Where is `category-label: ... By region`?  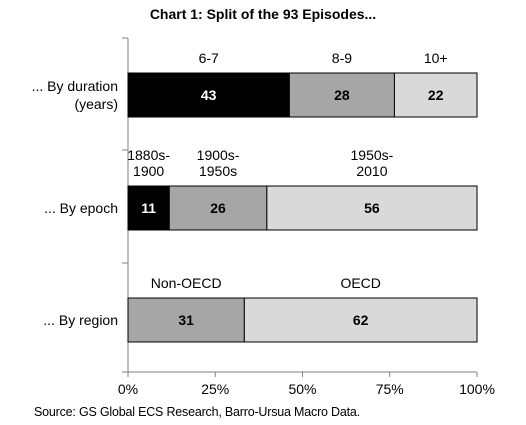 category-label: ... By region is located at coordinates (80, 320).